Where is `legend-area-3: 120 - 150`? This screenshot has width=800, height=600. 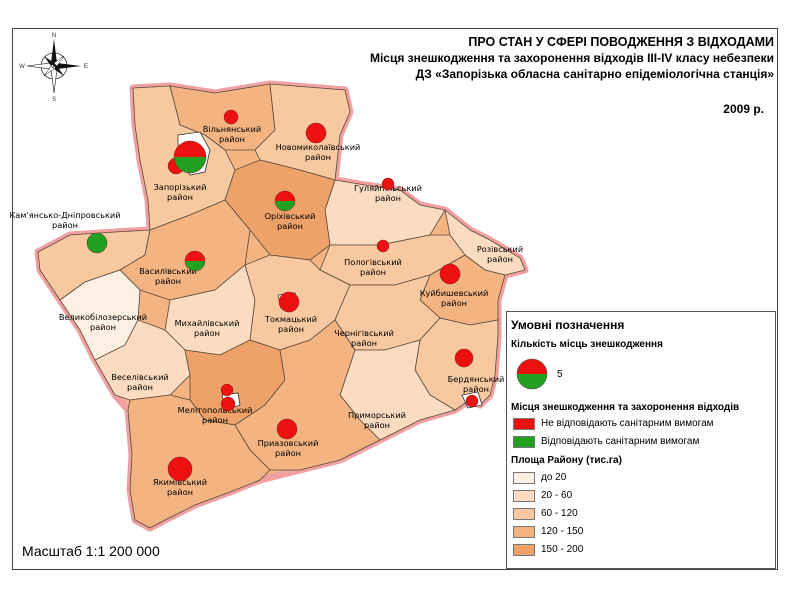
legend-area-3: 120 - 150 is located at coordinates (562, 531).